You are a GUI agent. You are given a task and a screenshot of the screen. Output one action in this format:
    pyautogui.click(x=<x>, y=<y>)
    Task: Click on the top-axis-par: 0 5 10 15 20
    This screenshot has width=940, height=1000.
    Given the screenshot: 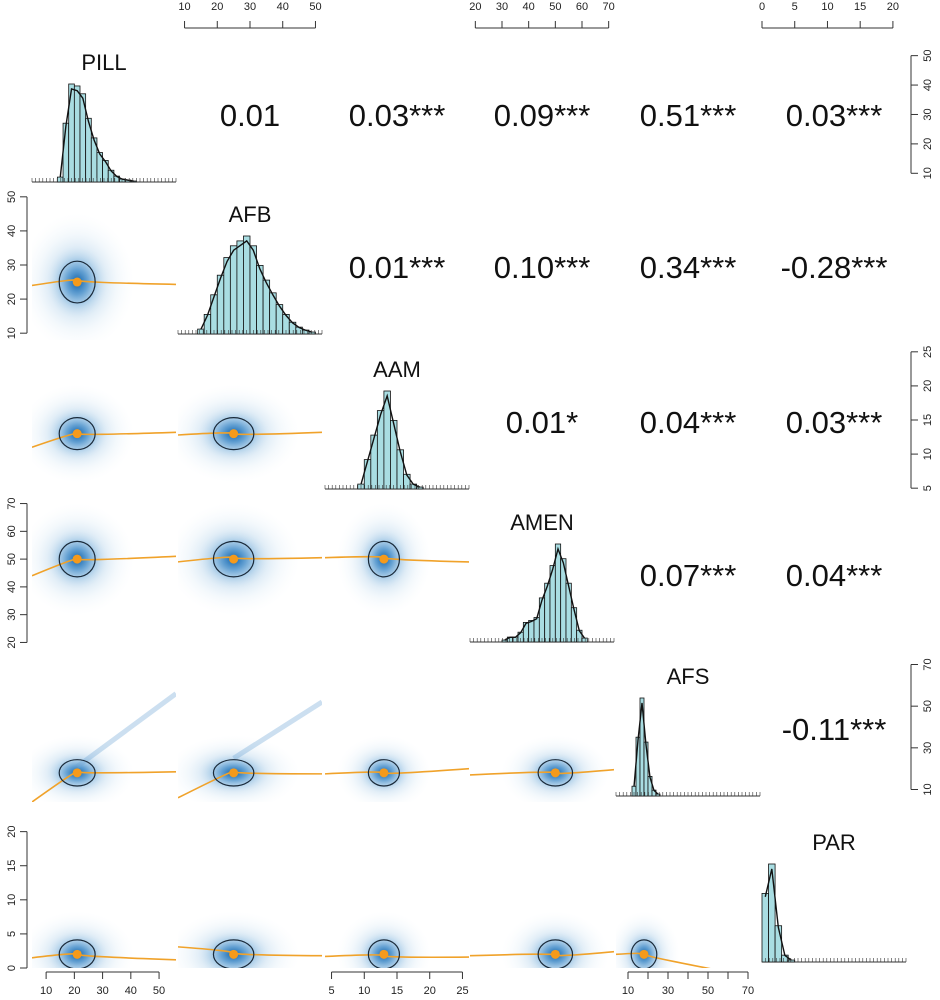 What is the action you would take?
    pyautogui.click(x=829, y=15)
    